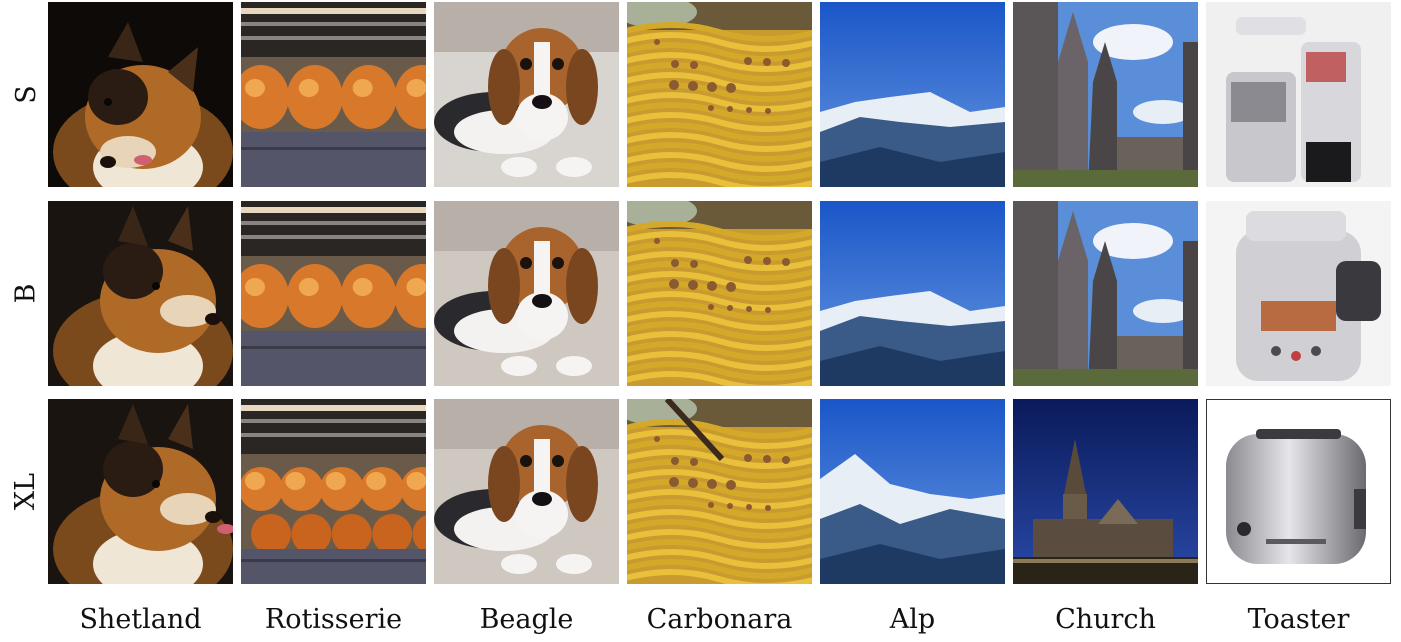 The width and height of the screenshot is (1401, 642). Describe the element at coordinates (140, 619) in the screenshot. I see `column-label: Shetland` at that location.